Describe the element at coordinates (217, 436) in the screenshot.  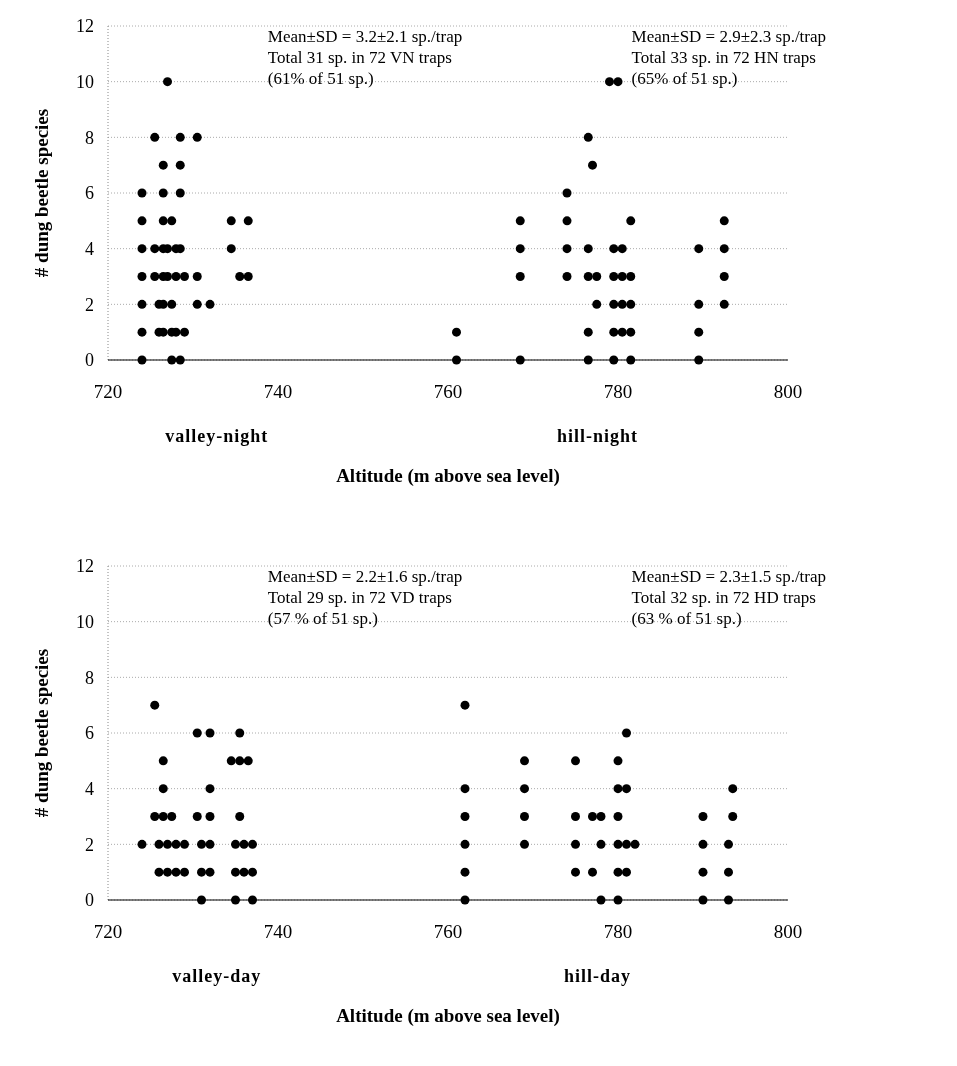
I see `text: valley-night` at that location.